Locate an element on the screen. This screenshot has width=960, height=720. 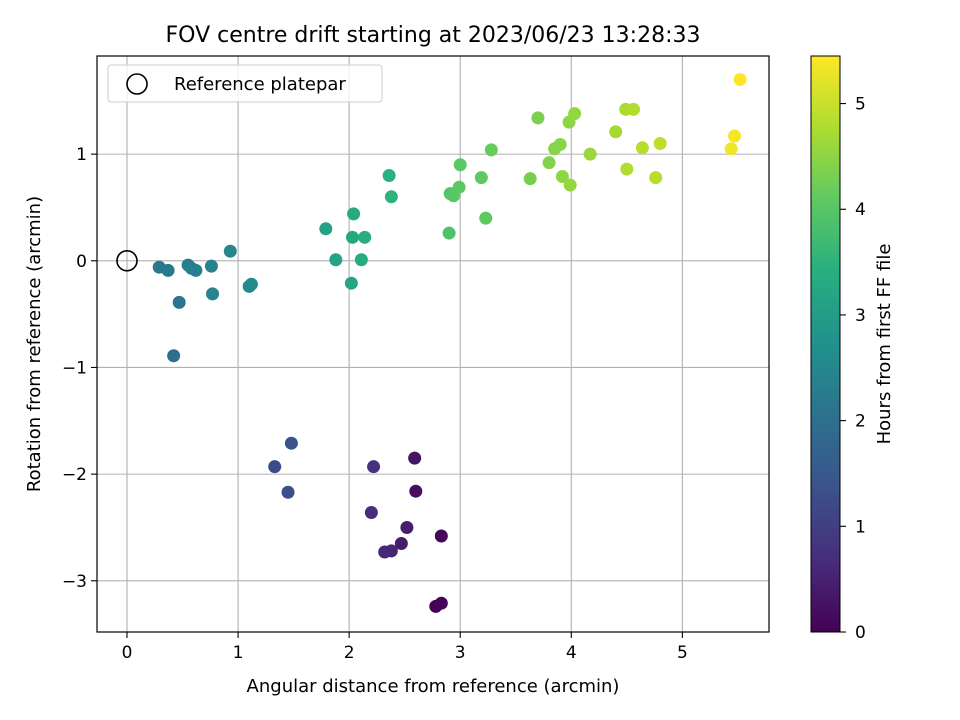
y-tick-label: 1 is located at coordinates (81, 155).